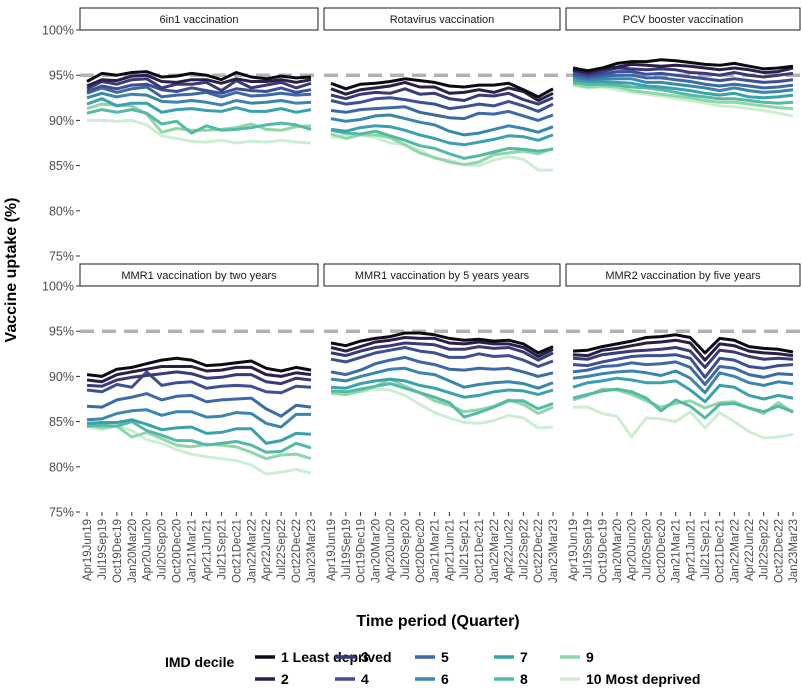 This screenshot has height=692, width=802. I want to click on legend-label-8: 8, so click(524, 679).